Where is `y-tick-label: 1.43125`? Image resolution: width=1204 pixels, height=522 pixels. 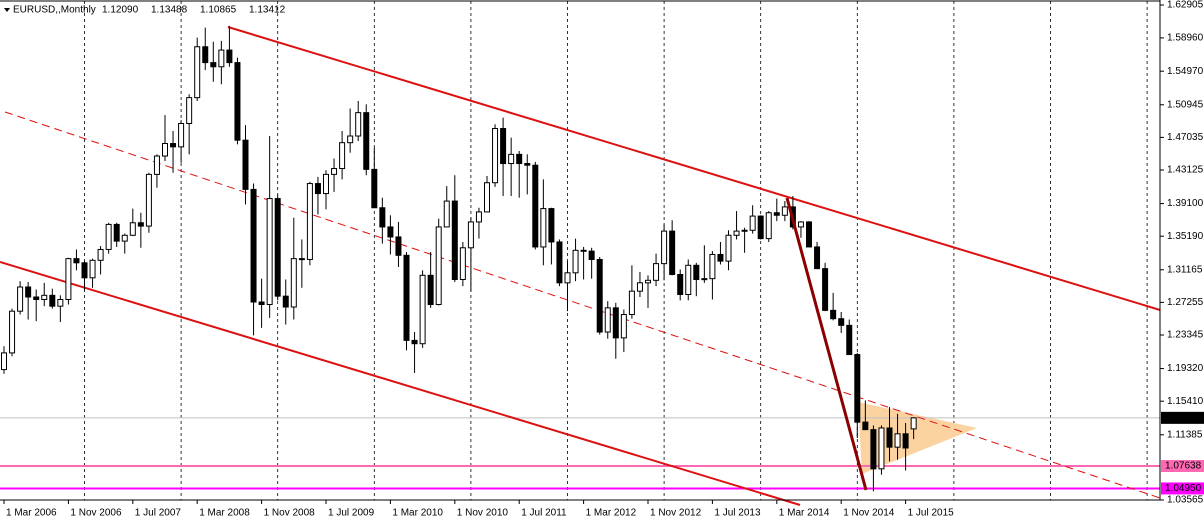 y-tick-label: 1.43125 is located at coordinates (1185, 170).